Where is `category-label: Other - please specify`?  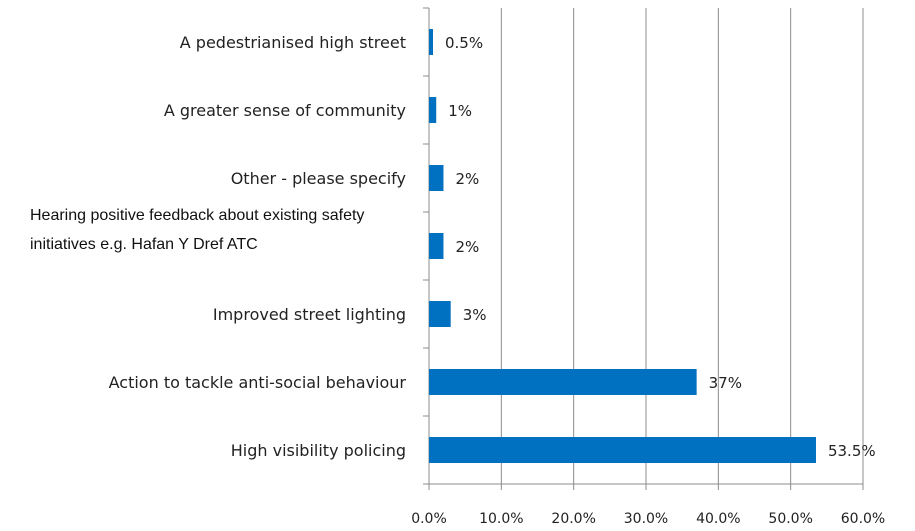 category-label: Other - please specify is located at coordinates (318, 178).